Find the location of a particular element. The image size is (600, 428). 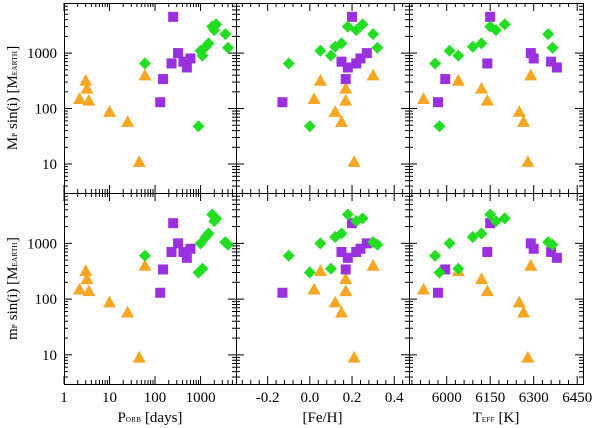

x-axis-label-feh: [Fe/H] is located at coordinates (323, 418).